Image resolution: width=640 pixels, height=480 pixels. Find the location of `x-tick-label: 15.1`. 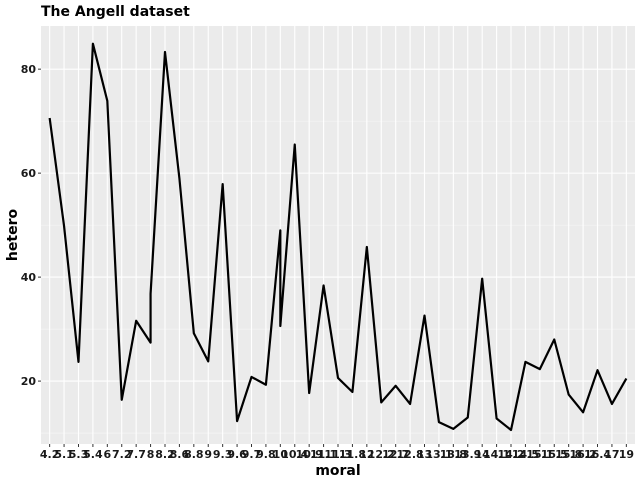

x-tick-label: 15.1 is located at coordinates (539, 454).